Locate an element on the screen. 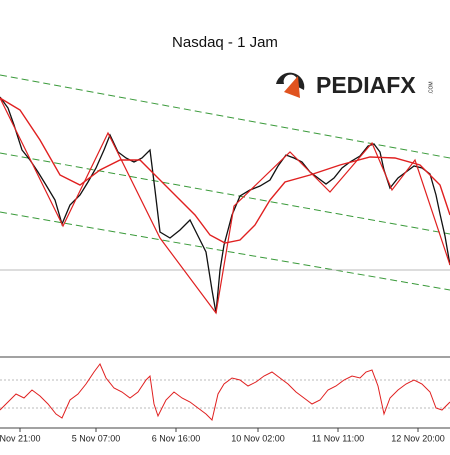 The width and height of the screenshot is (450, 455). logo-name: PEDIAFX is located at coordinates (366, 85).